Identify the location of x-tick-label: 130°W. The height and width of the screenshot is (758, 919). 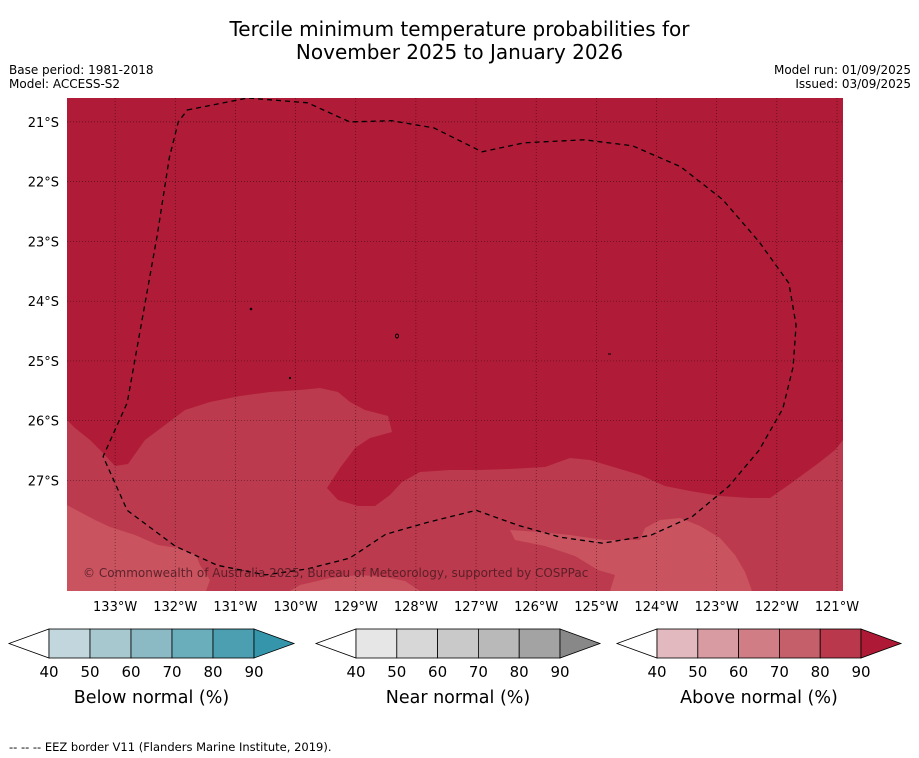
(296, 607).